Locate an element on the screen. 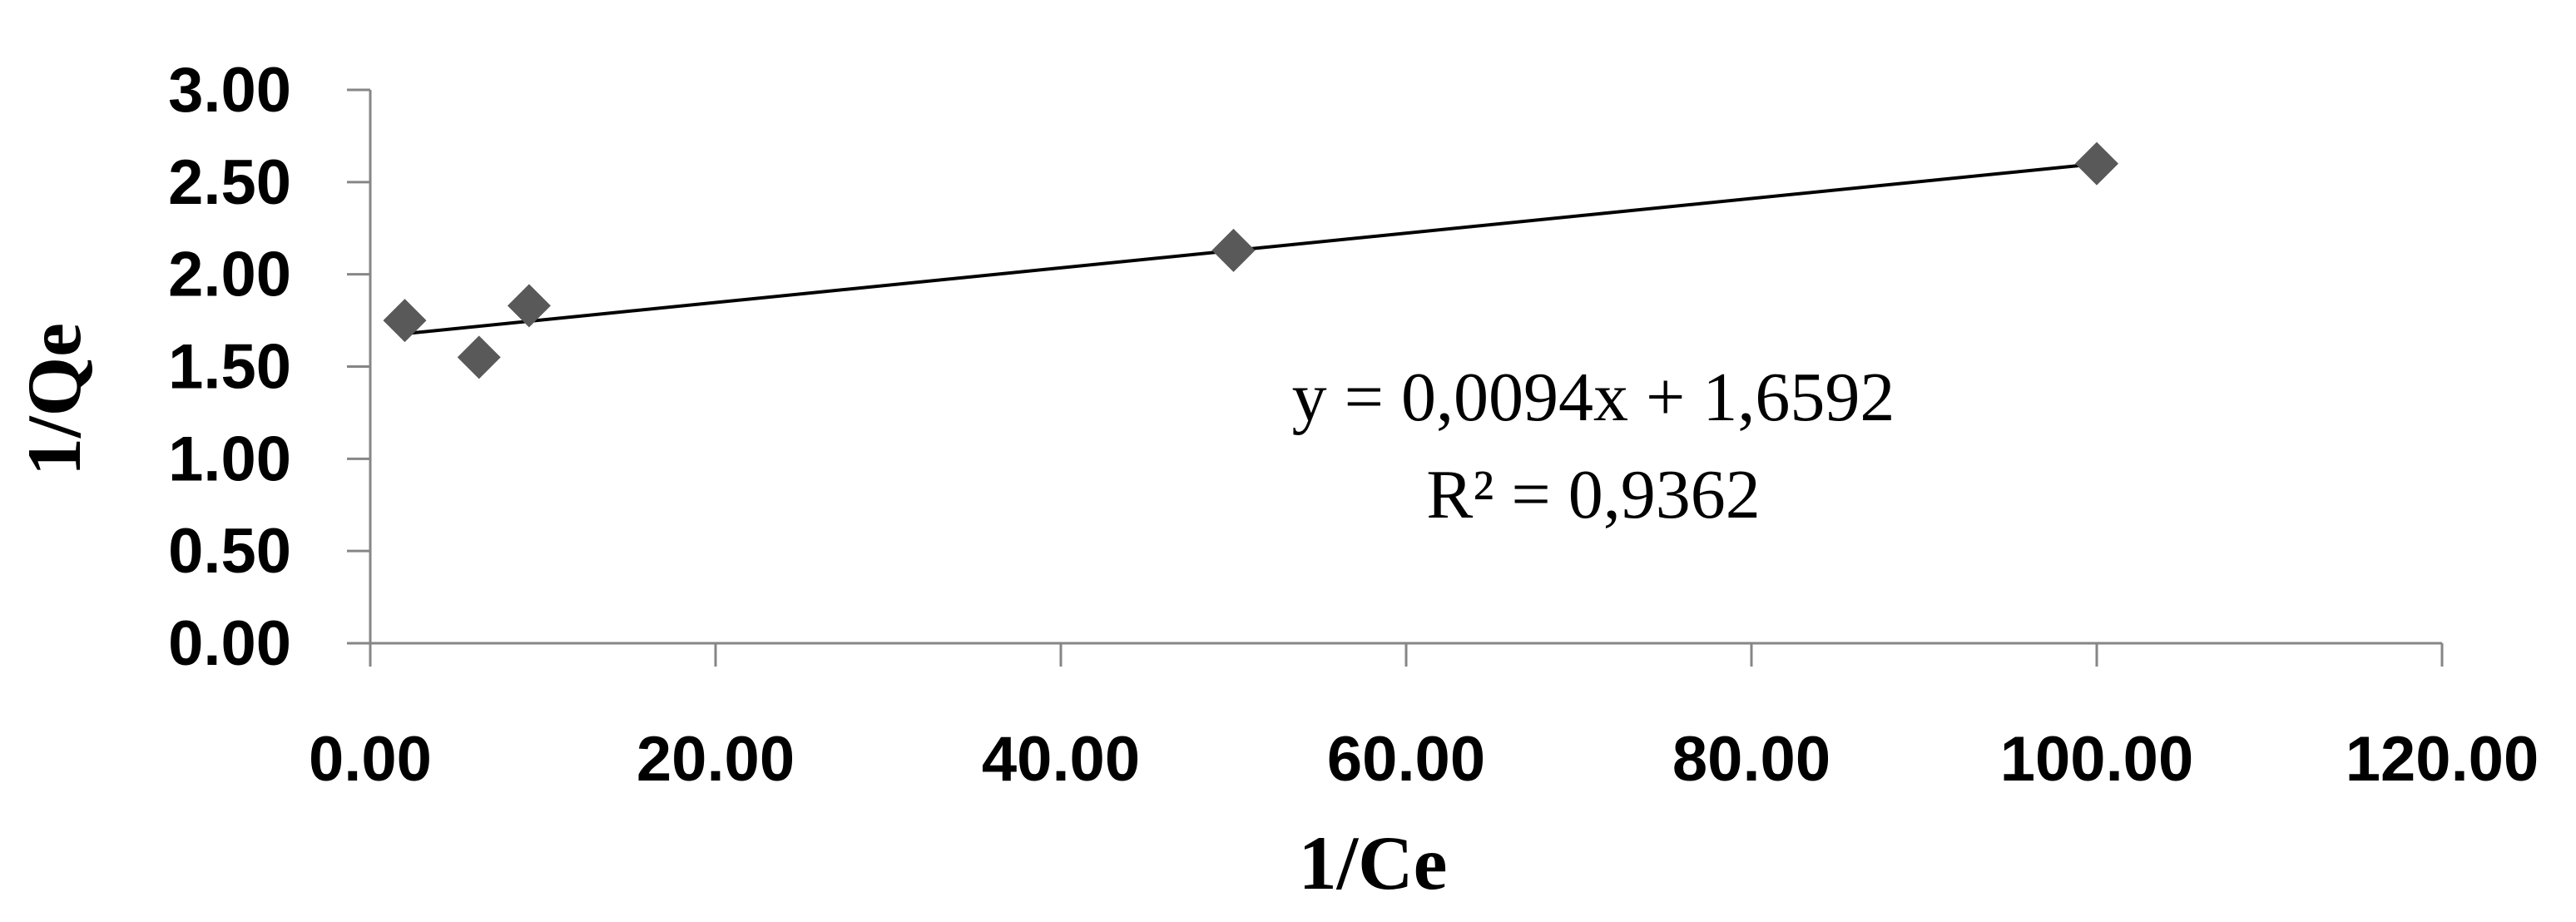  trendline-equation: y = 0,0094x + 1,6592 is located at coordinates (1593, 397).